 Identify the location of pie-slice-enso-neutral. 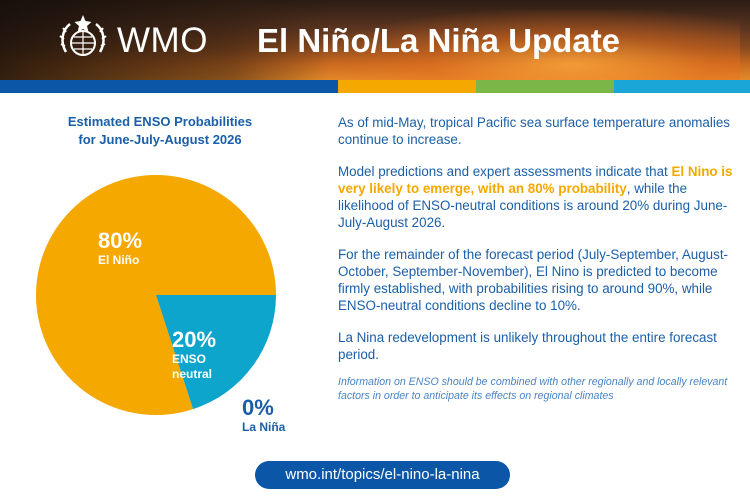
(216, 352).